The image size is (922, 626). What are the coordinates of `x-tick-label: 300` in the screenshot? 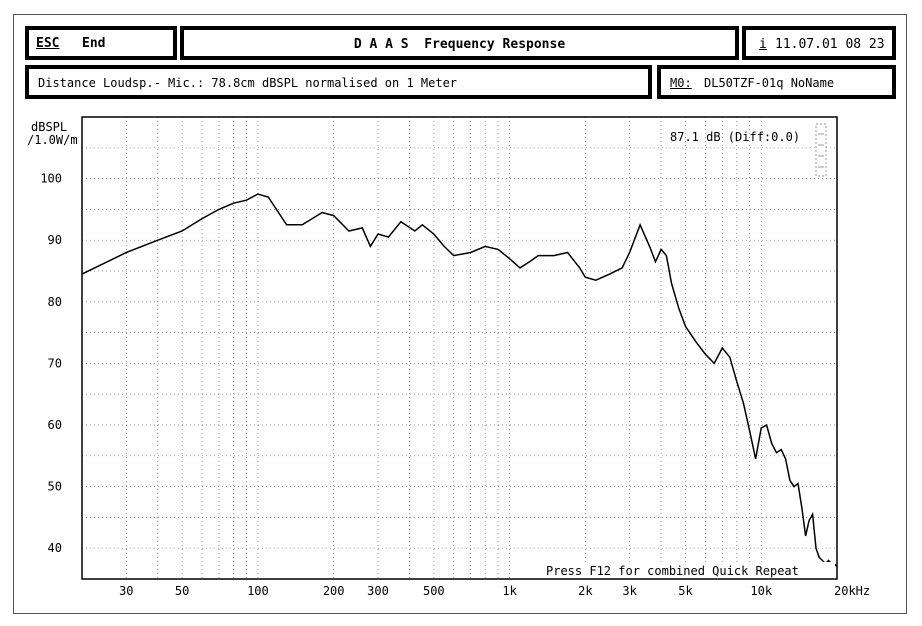 It's located at (378, 591).